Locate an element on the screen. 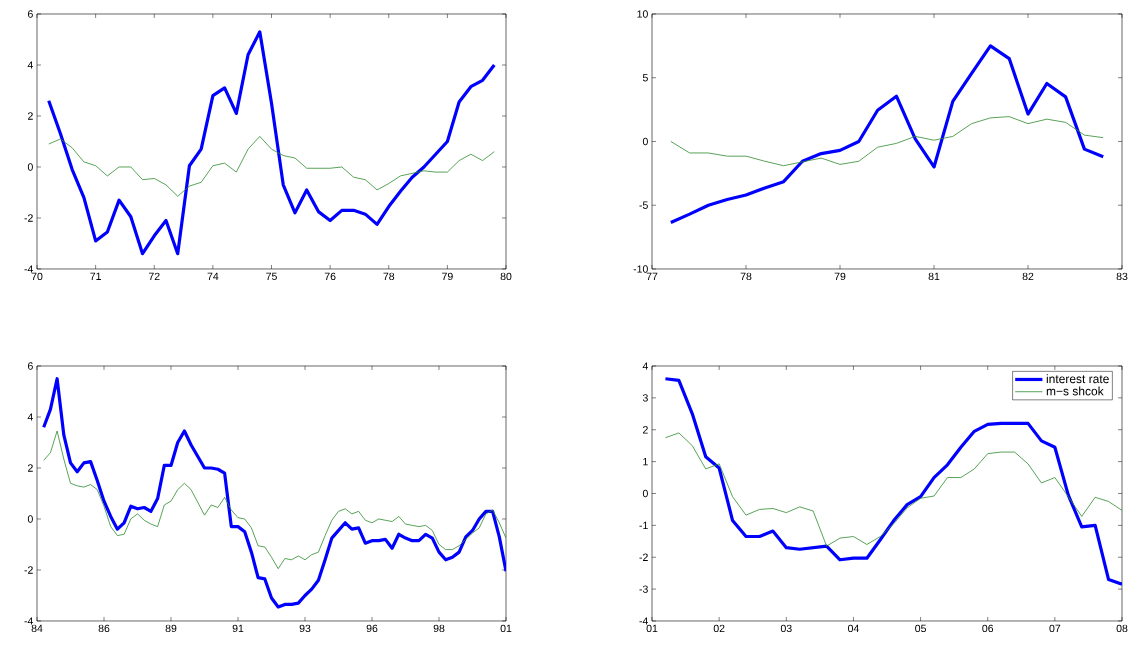 The height and width of the screenshot is (646, 1142). x-tick-label: 07 is located at coordinates (1055, 628).